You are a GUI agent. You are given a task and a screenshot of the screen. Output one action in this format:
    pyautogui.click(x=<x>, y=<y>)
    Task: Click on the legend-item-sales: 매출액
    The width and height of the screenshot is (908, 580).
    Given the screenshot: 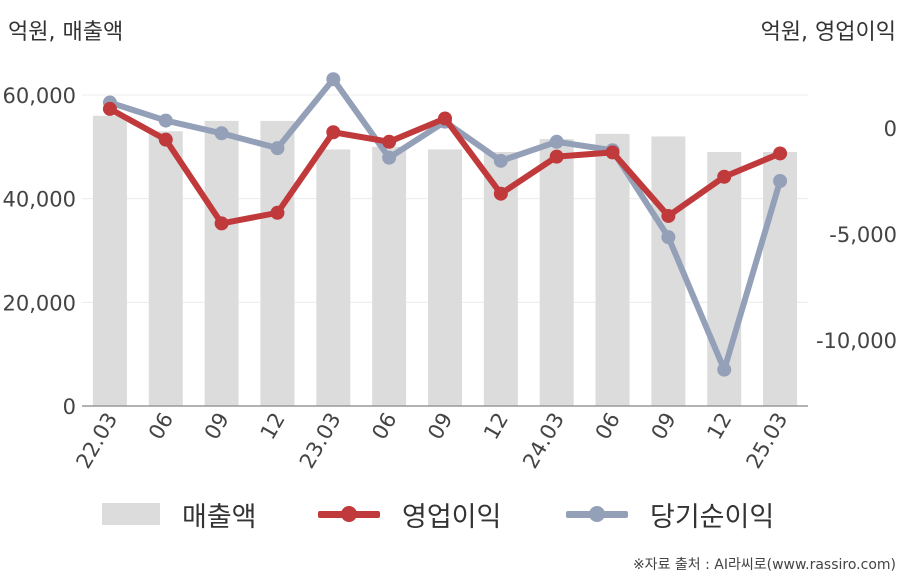 What is the action you would take?
    pyautogui.click(x=179, y=514)
    